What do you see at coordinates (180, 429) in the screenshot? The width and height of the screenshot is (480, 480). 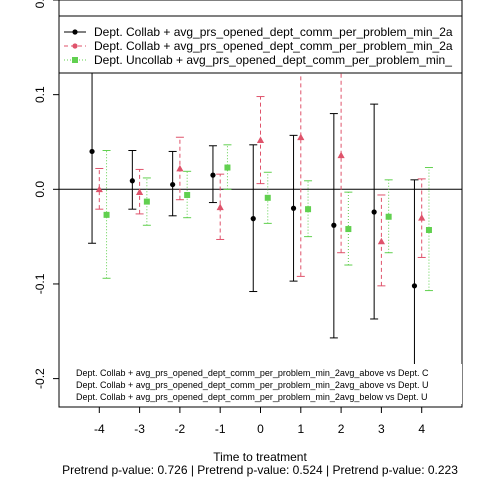 I see `x-tick-label: -2` at bounding box center [180, 429].